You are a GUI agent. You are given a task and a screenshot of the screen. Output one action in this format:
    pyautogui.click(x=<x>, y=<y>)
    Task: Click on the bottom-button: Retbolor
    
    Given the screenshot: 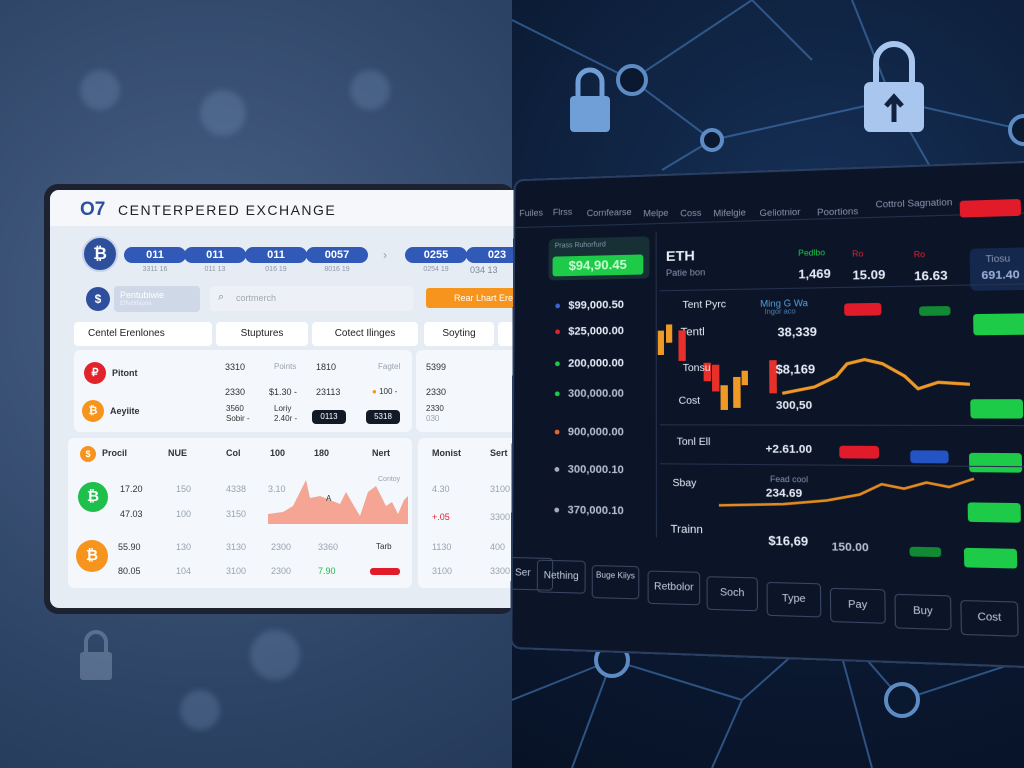 What is the action you would take?
    pyautogui.click(x=674, y=588)
    